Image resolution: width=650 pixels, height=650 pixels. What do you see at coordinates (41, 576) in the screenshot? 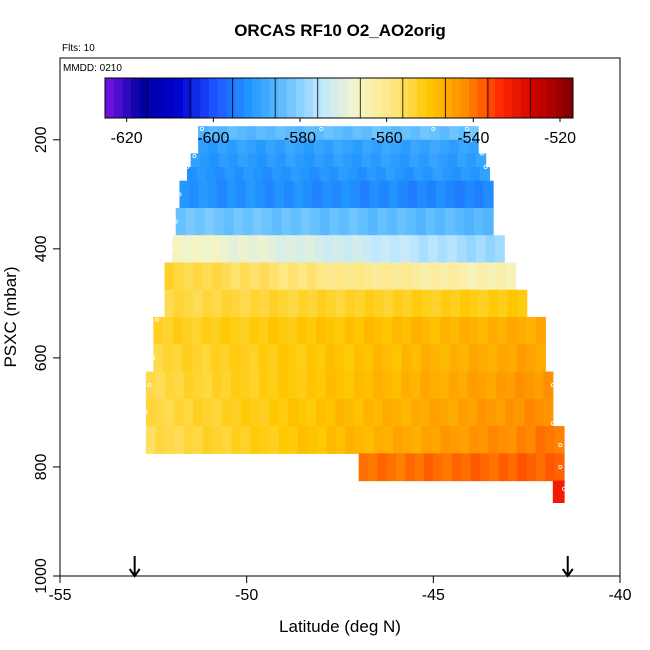
I see `y-axis-tick-label: 1000` at bounding box center [41, 576].